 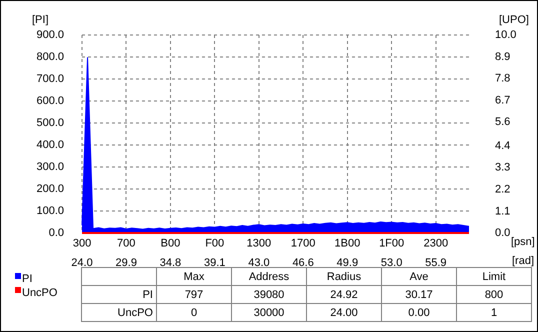 I want to click on y2-tick-label: 0.0, so click(x=502, y=233).